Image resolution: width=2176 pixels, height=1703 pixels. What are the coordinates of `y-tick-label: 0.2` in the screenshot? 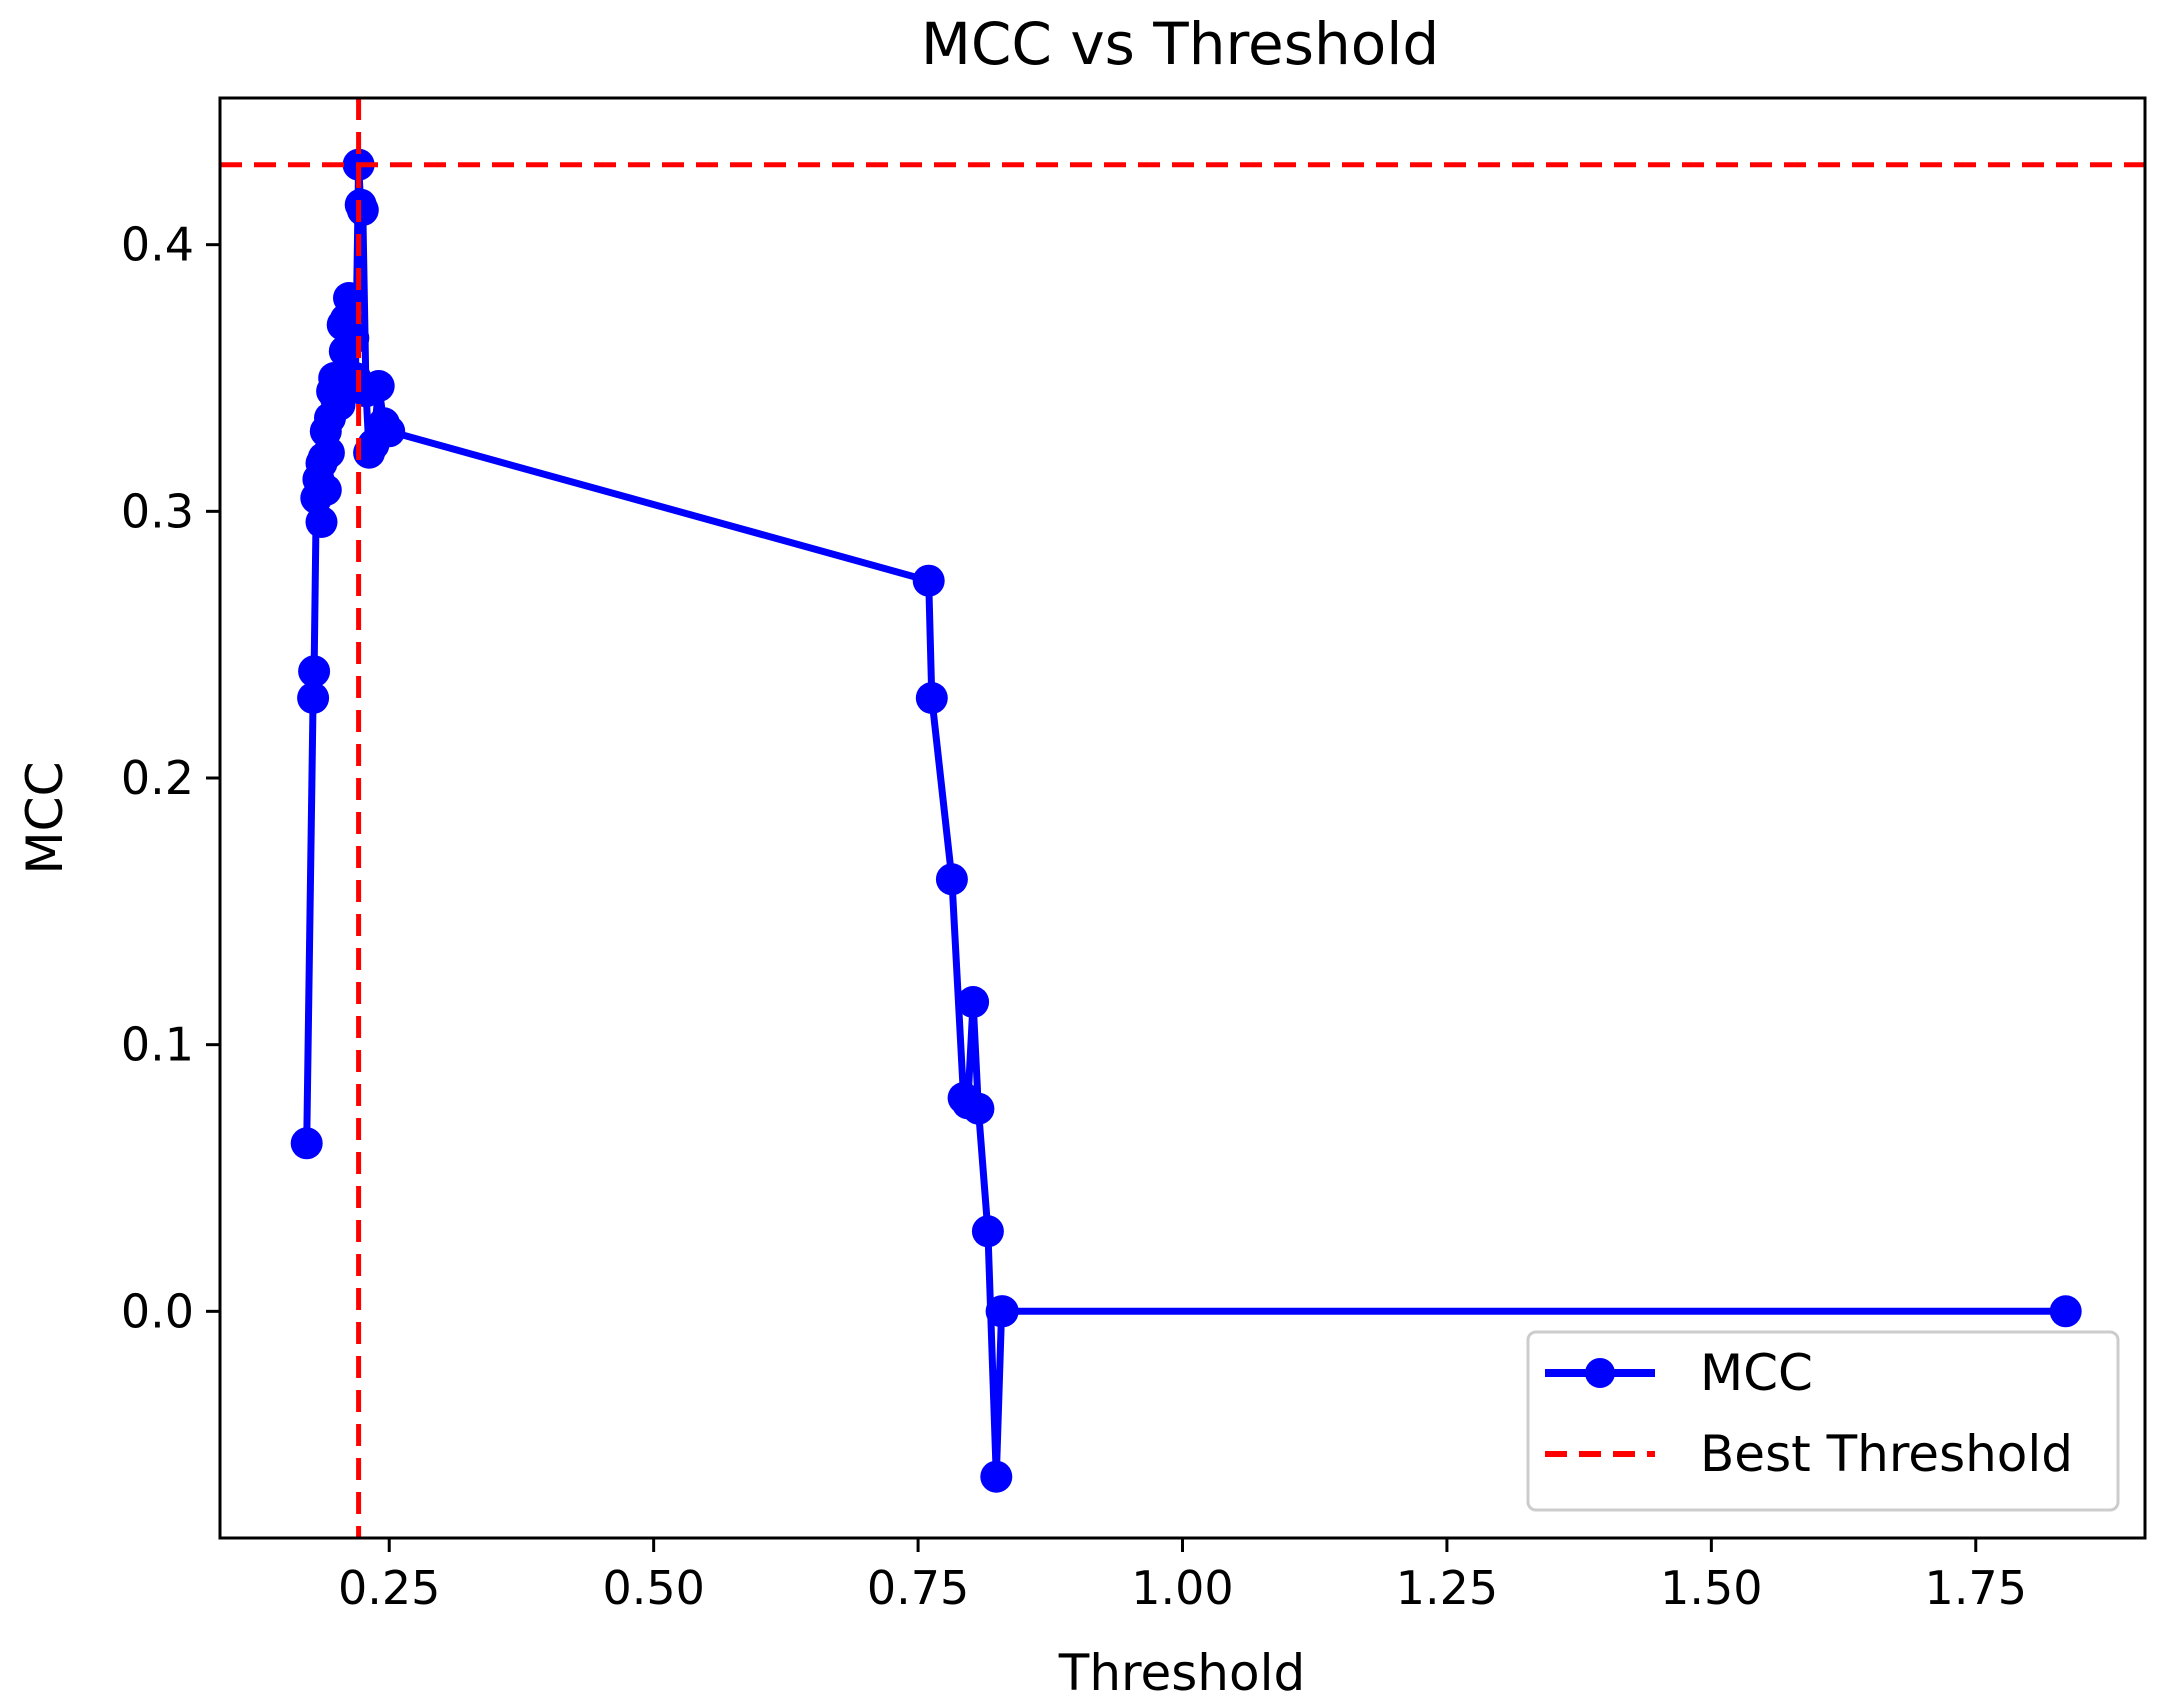 It's located at (157, 778).